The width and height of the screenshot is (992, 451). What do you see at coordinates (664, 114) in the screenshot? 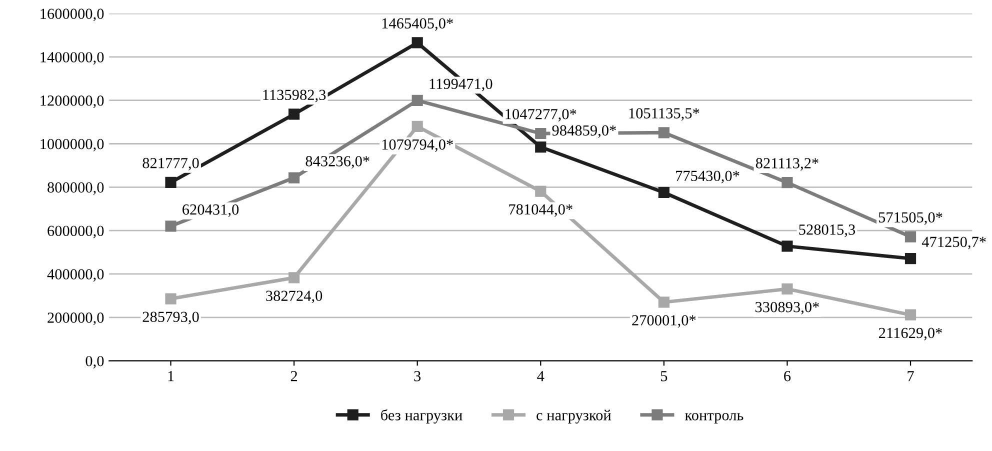
I see `data-label: 1051135,5*` at bounding box center [664, 114].